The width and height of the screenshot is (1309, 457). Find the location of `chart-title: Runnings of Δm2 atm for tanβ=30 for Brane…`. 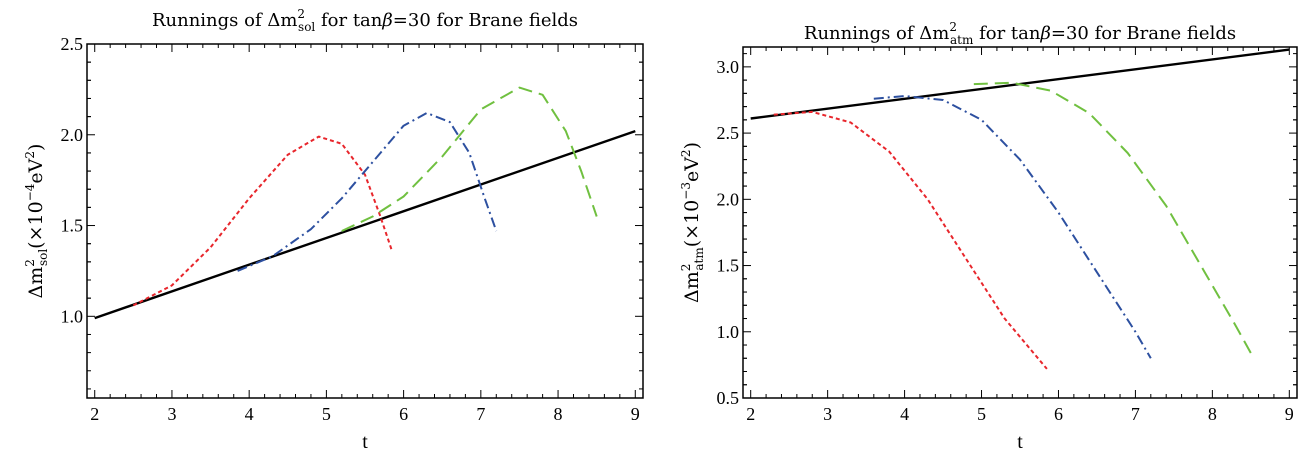

chart-title: Runnings of Δm2 atm for tanβ=30 for Brane… is located at coordinates (1020, 33).